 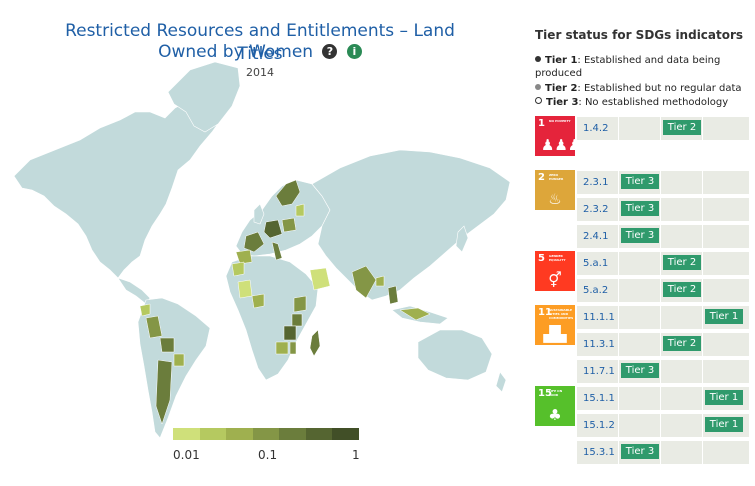 What do you see at coordinates (653, 102) in the screenshot?
I see `tier3-desc: : No established methodology` at bounding box center [653, 102].